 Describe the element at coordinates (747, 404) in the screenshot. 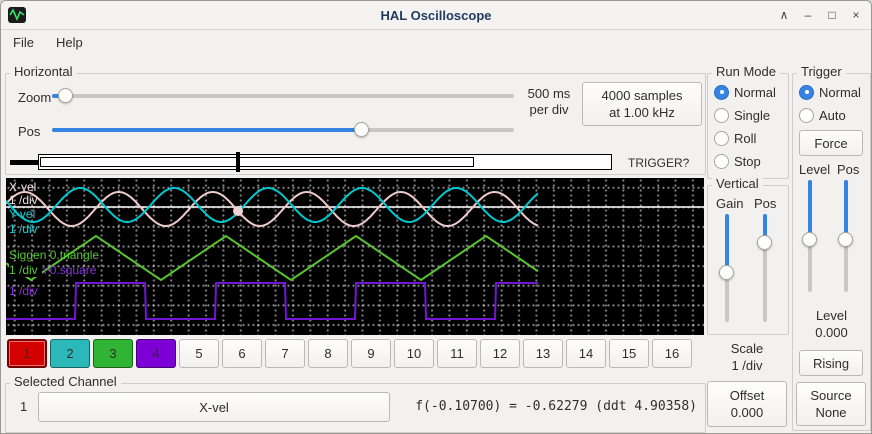

I see `offset-button: Offset 0.000` at that location.